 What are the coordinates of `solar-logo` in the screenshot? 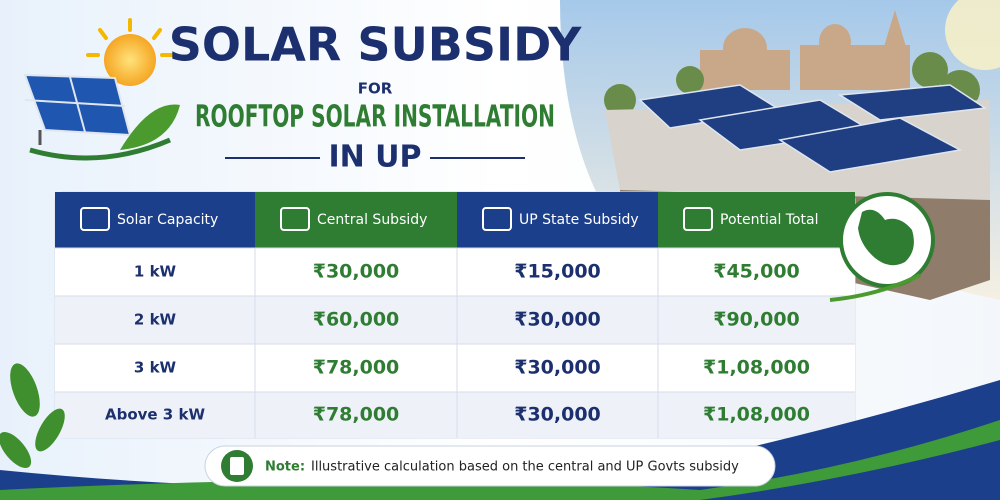 It's located at (101, 89).